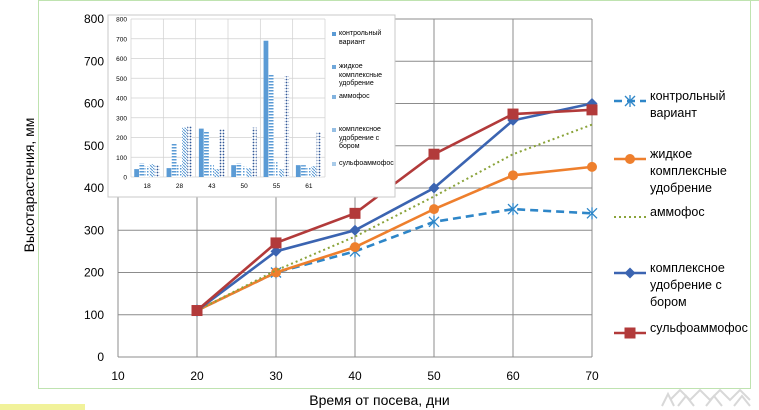  What do you see at coordinates (355, 376) in the screenshot?
I see `x-tick-label: 40` at bounding box center [355, 376].